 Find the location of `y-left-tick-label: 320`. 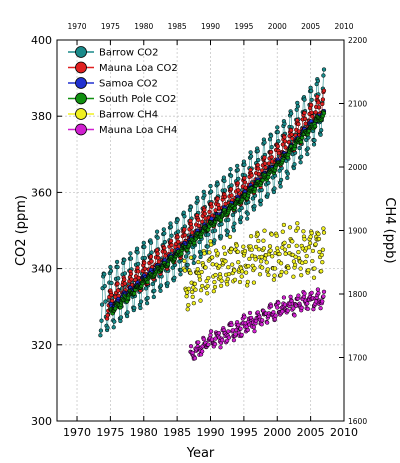

y-left-tick-label: 320 is located at coordinates (41, 345).